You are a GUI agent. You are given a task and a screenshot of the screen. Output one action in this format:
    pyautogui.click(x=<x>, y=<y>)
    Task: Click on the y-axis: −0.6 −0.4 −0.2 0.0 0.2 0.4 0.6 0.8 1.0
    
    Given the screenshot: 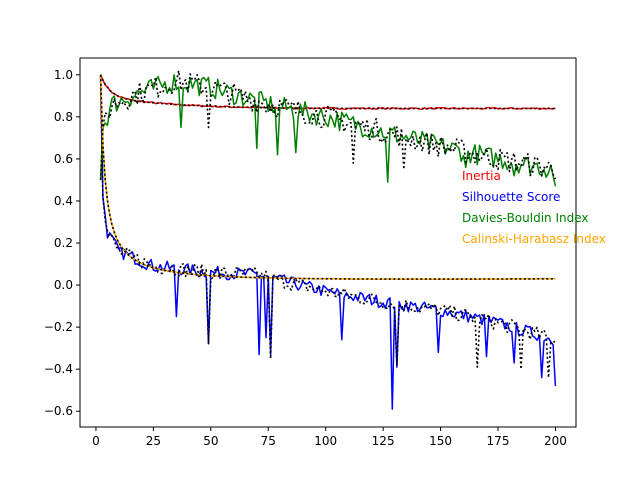 What is the action you would take?
    pyautogui.click(x=62, y=243)
    